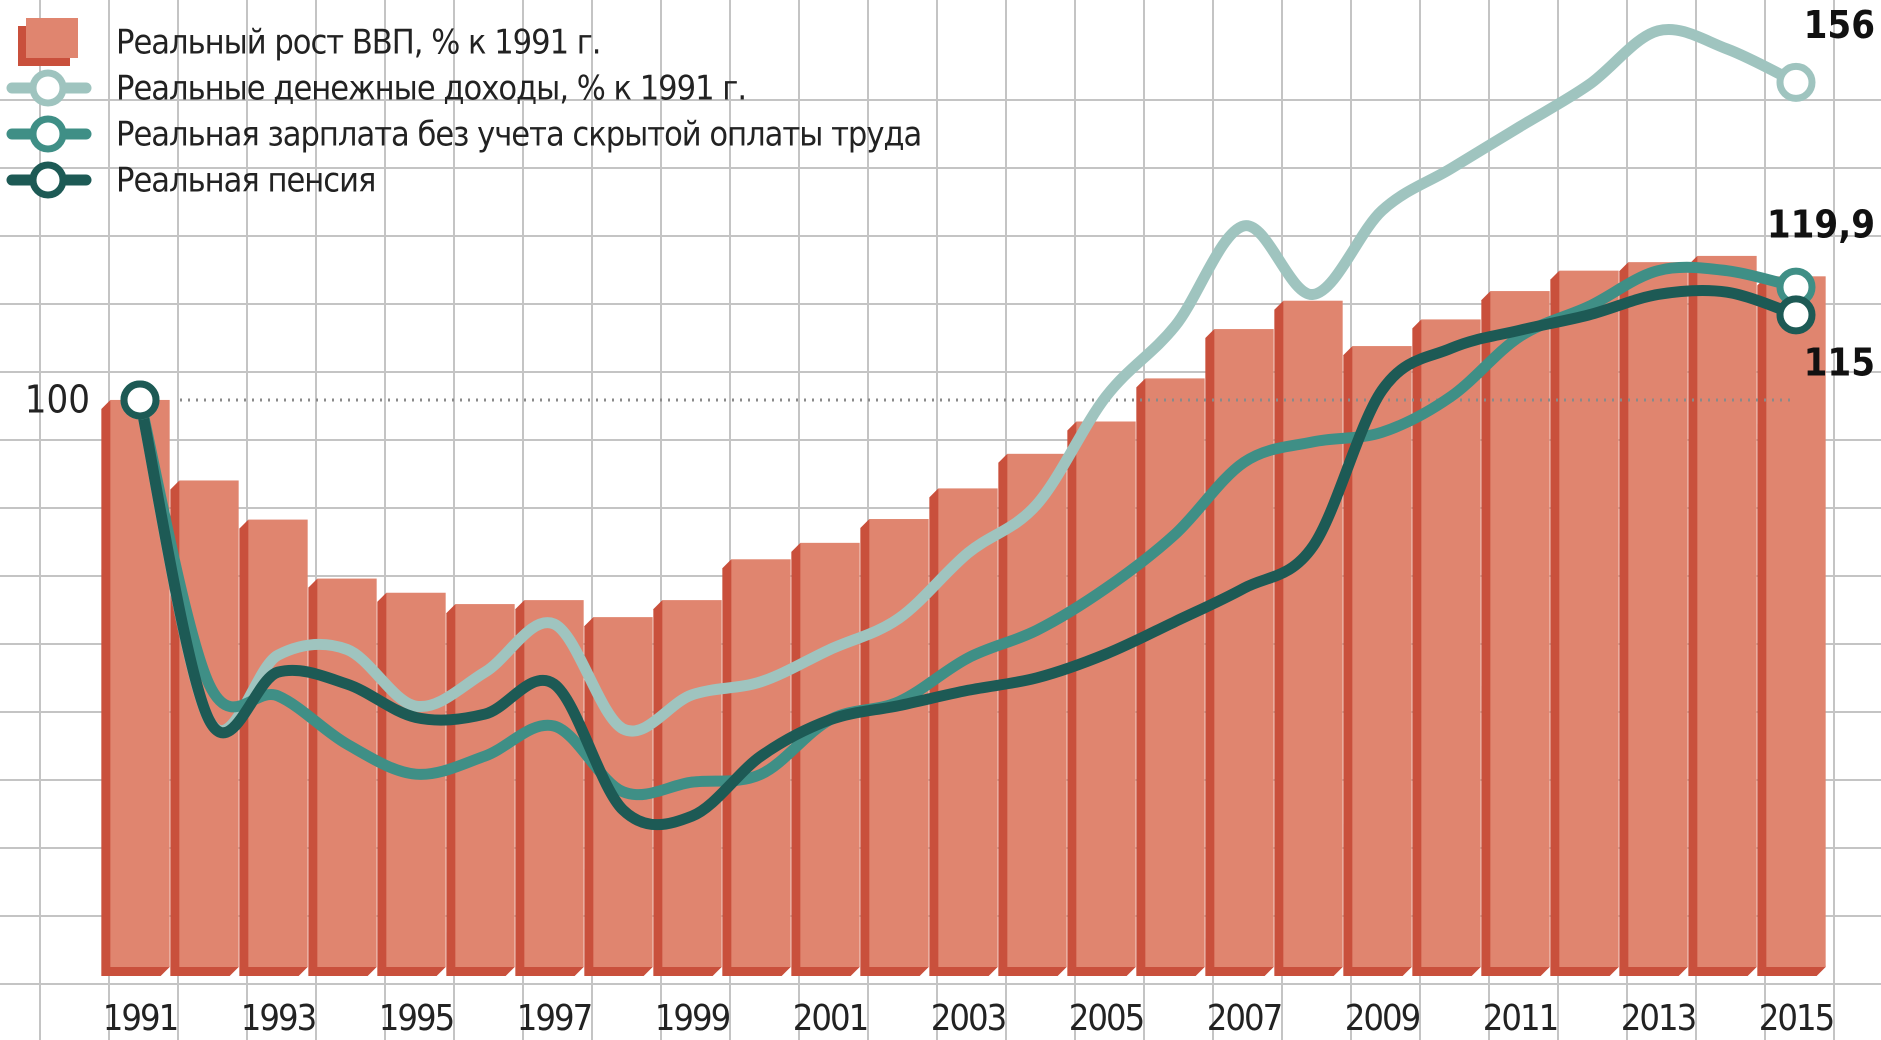 The image size is (1881, 1040). What do you see at coordinates (554, 1018) in the screenshot?
I see `x-tick-label: 1997` at bounding box center [554, 1018].